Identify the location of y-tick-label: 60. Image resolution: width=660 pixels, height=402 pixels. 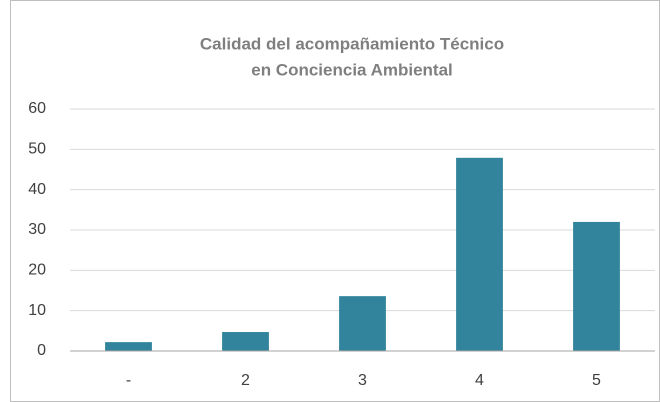
(37, 108).